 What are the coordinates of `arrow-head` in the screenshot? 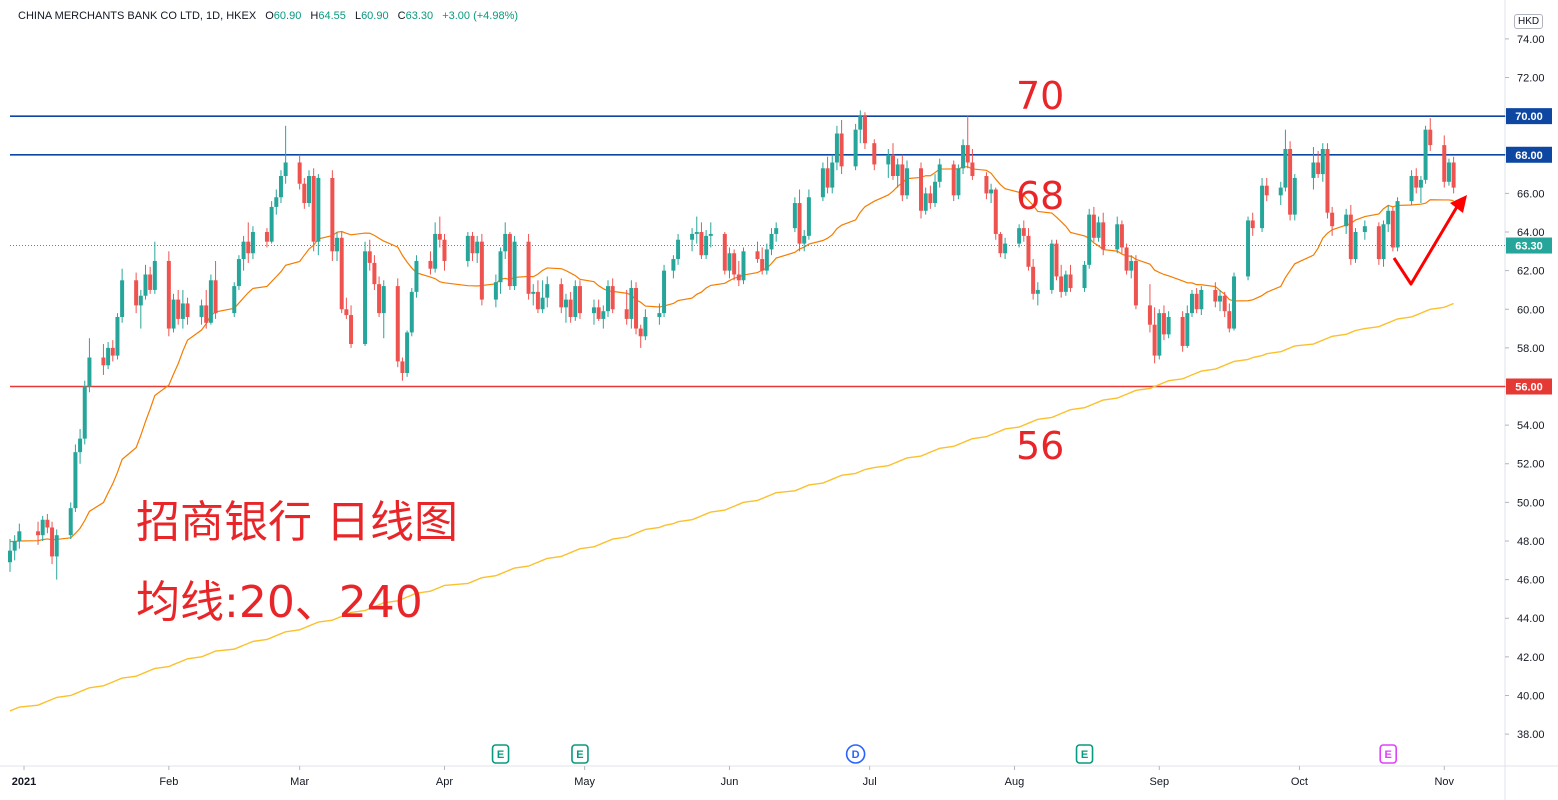 It's located at (1458, 204).